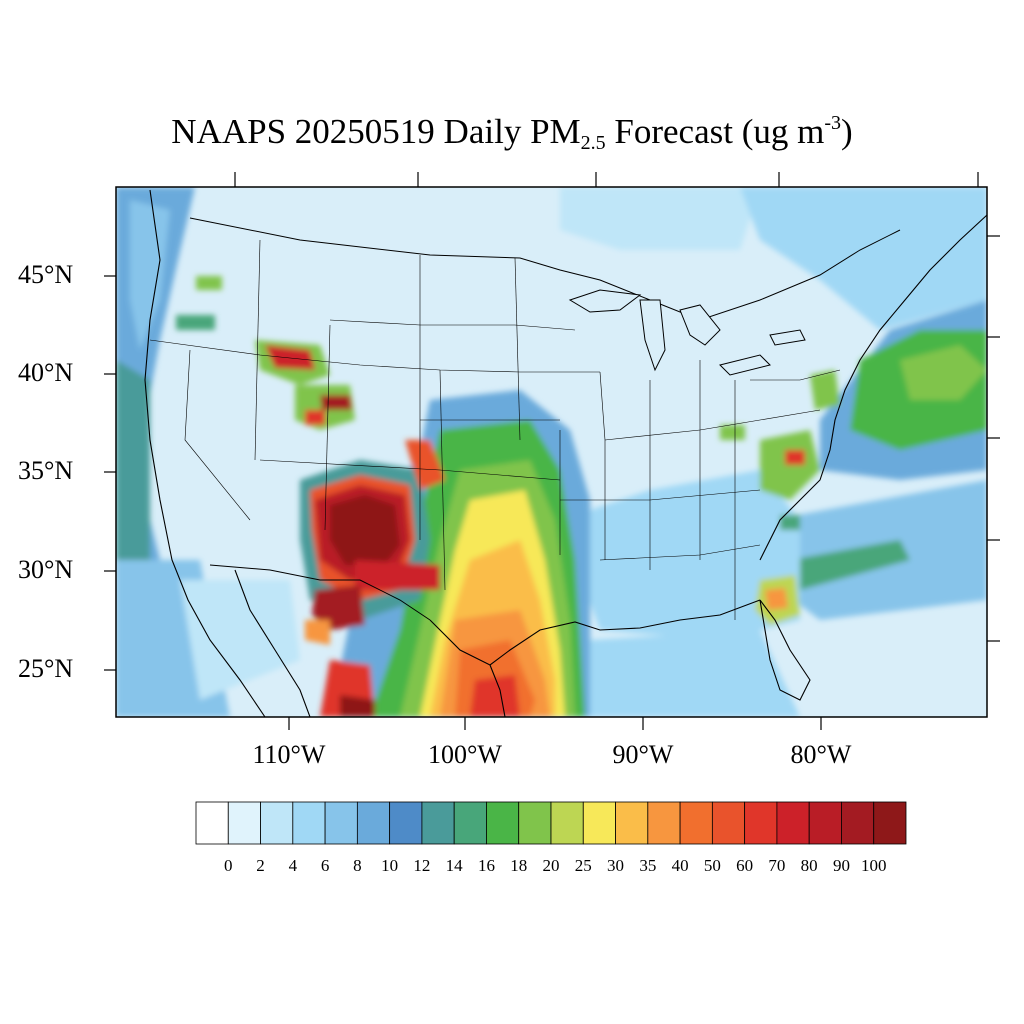  What do you see at coordinates (454, 865) in the screenshot?
I see `colorbar-label: 14` at bounding box center [454, 865].